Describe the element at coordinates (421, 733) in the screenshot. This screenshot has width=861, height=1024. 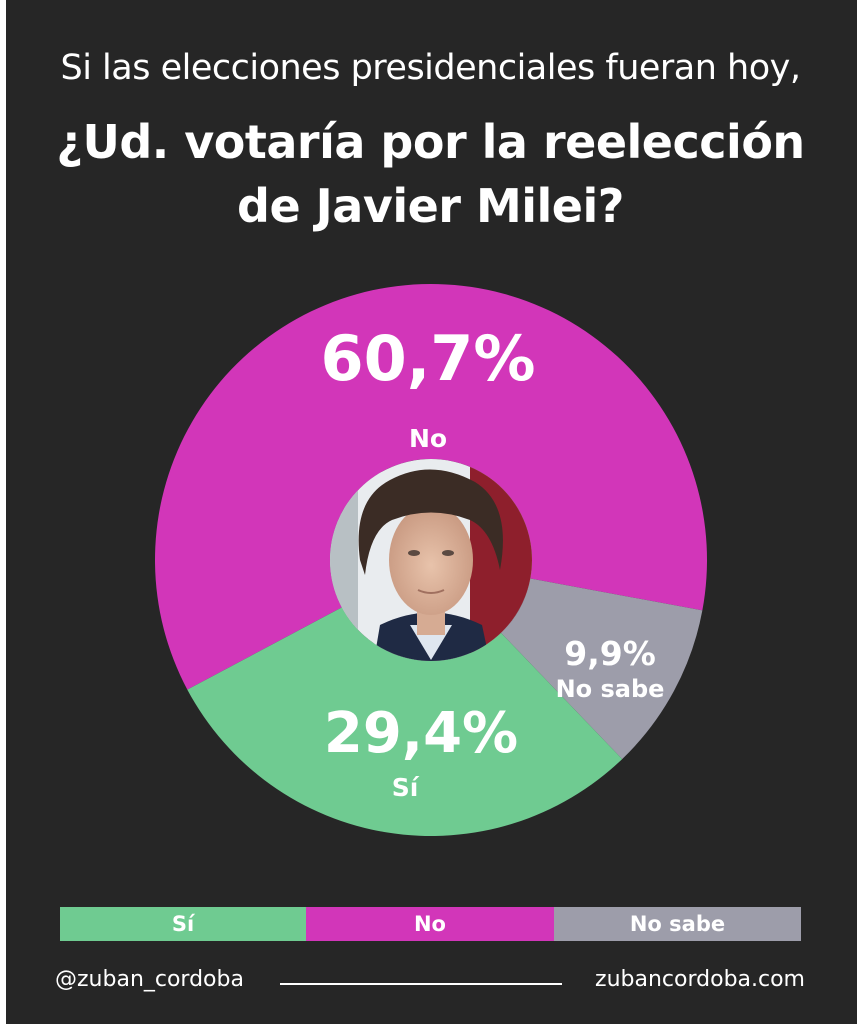
I see `data-label-si: 29,4%` at that location.